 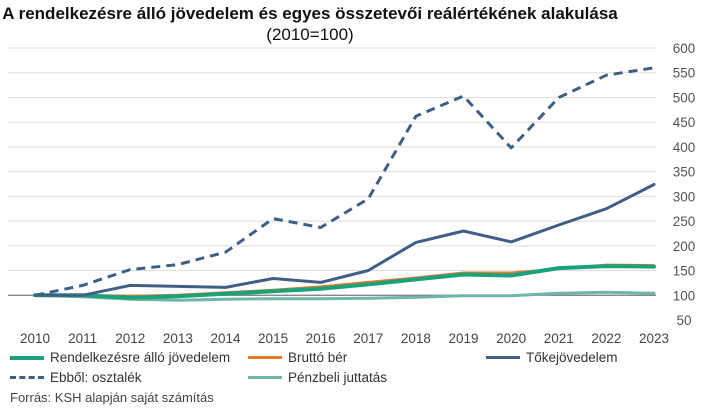 What do you see at coordinates (464, 338) in the screenshot?
I see `x-tick-label: 2019` at bounding box center [464, 338].